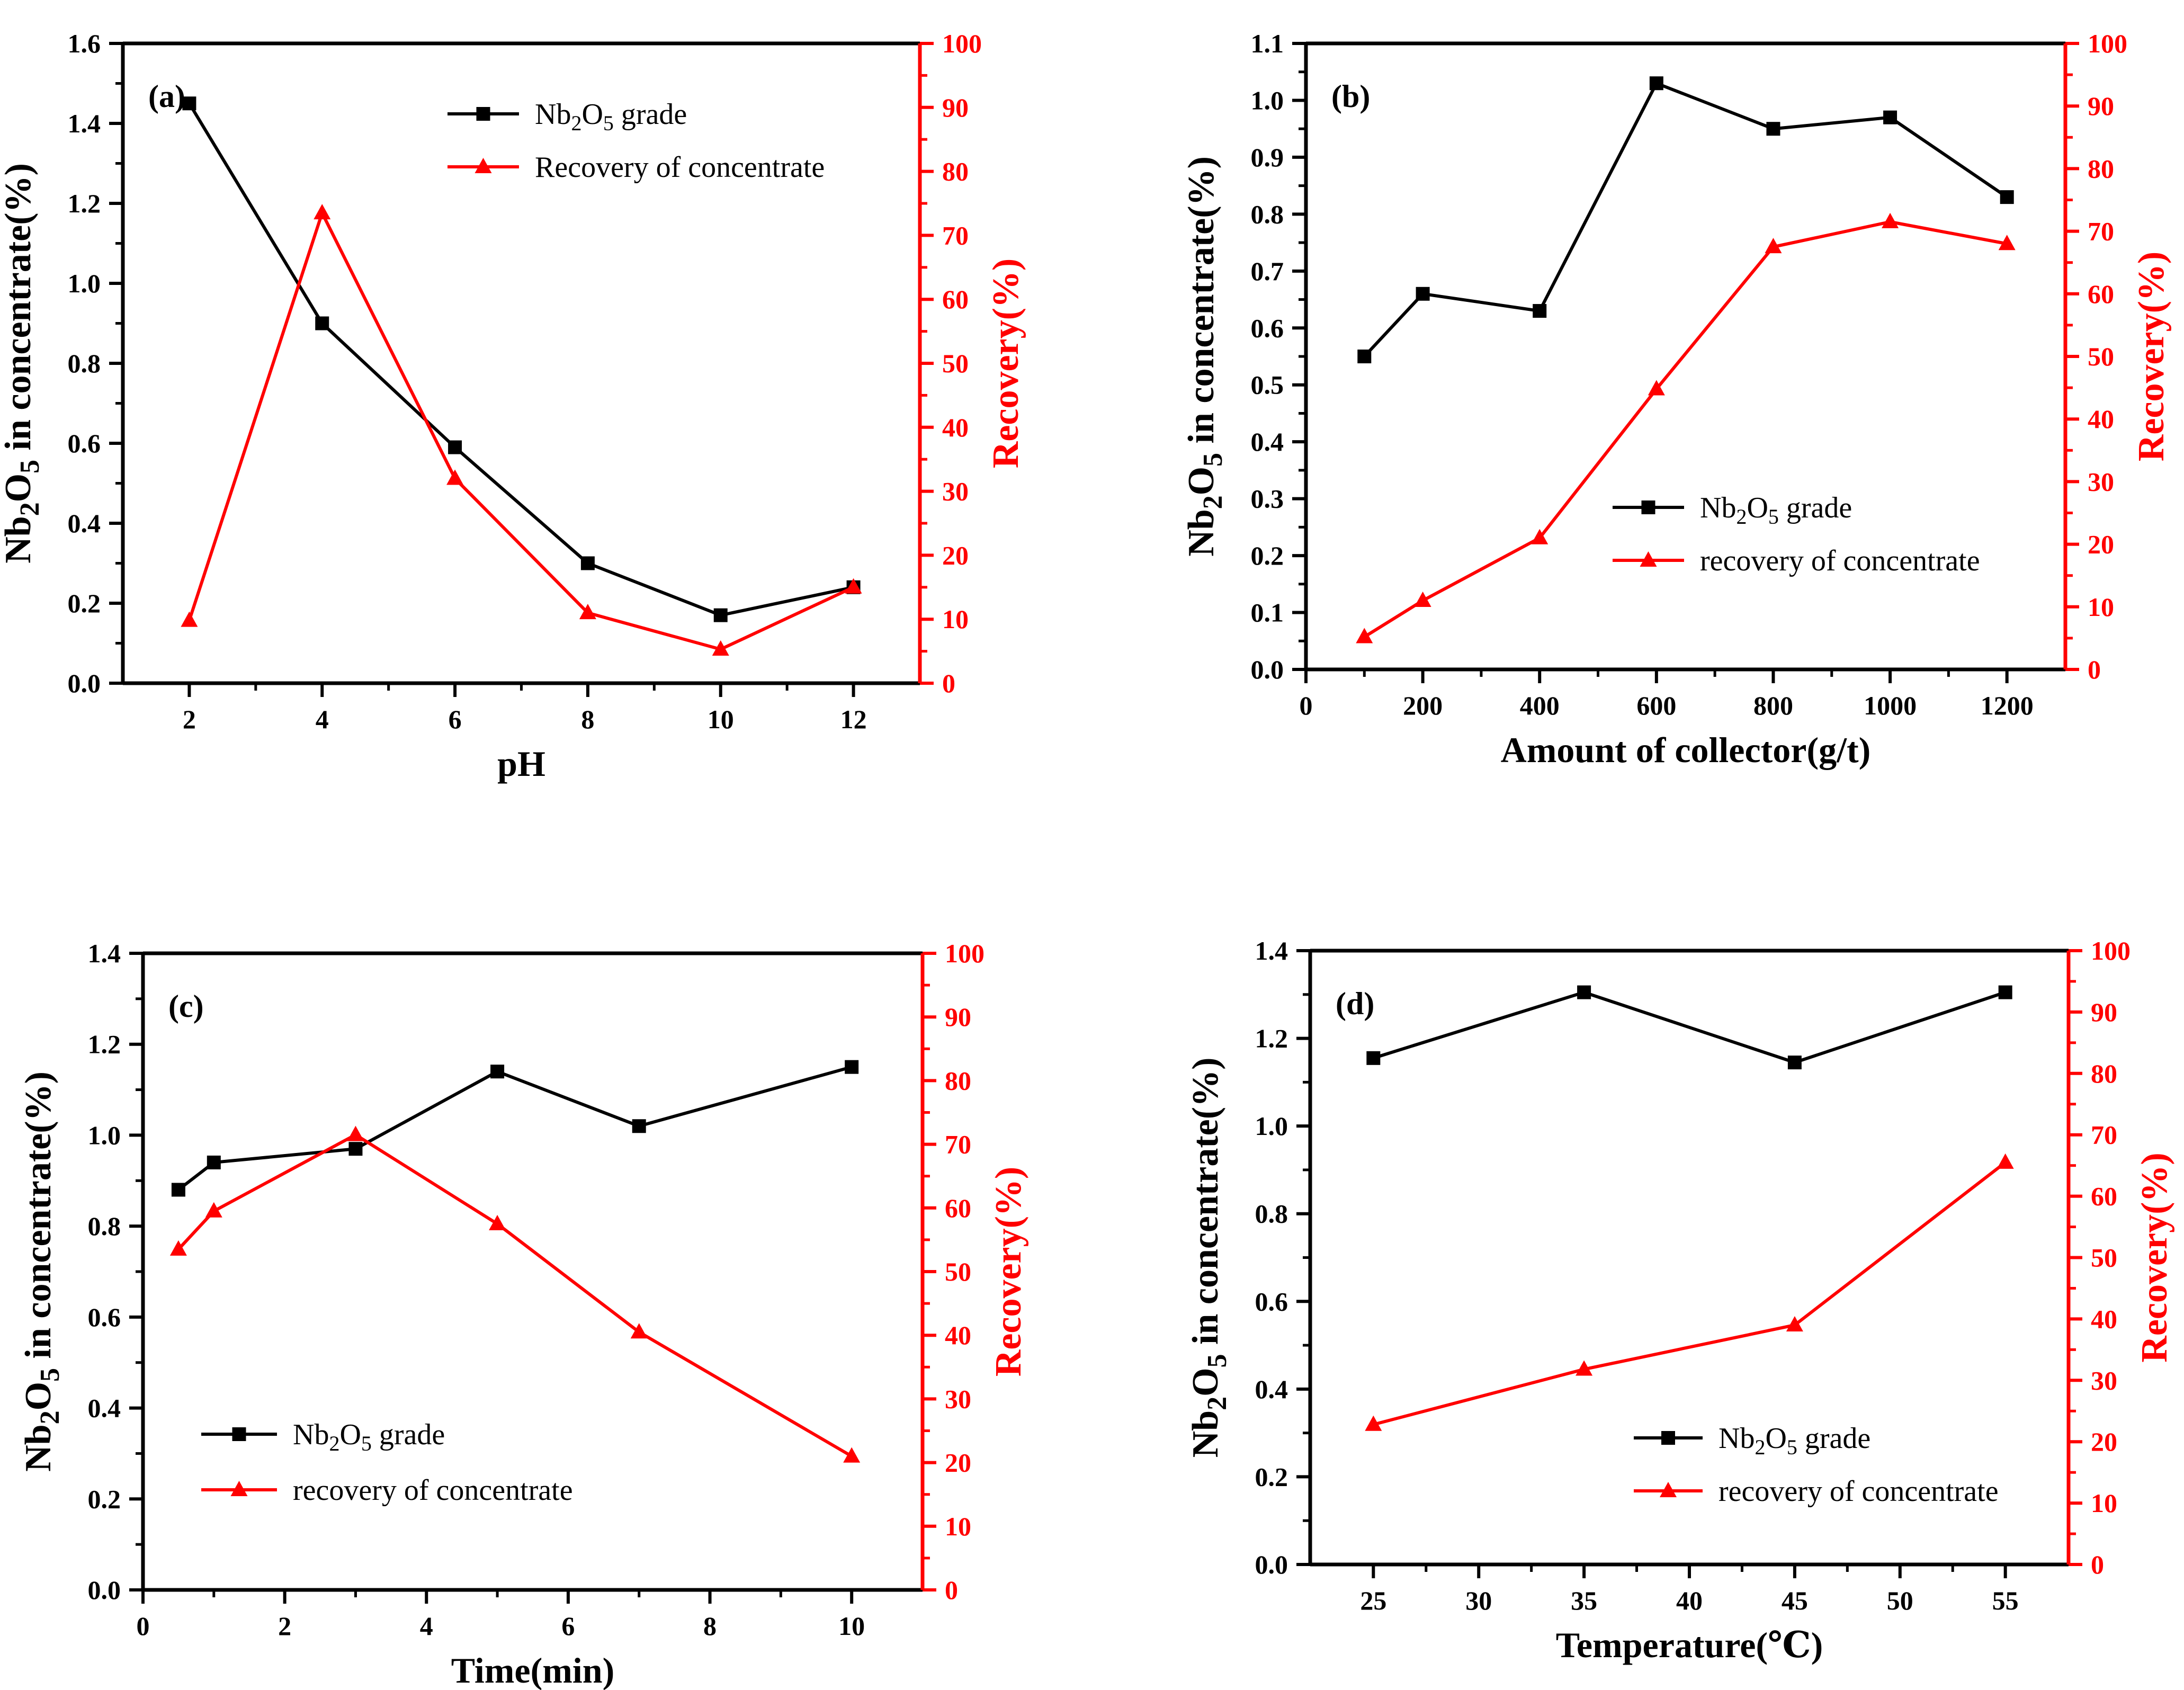  What do you see at coordinates (1355, 1004) in the screenshot?
I see `panel-label: (d)` at bounding box center [1355, 1004].